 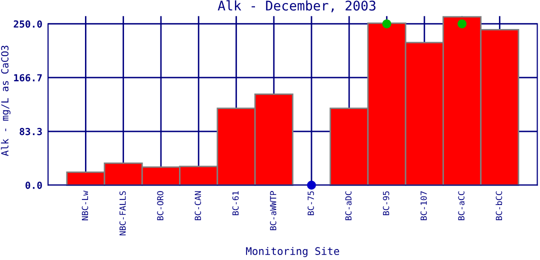 What do you see at coordinates (28, 78) in the screenshot?
I see `y-tick-label: 166.7` at bounding box center [28, 78].